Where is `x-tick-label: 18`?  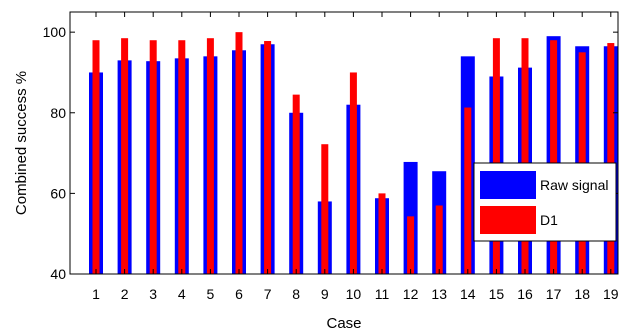
x-tick-label: 18 is located at coordinates (582, 294).